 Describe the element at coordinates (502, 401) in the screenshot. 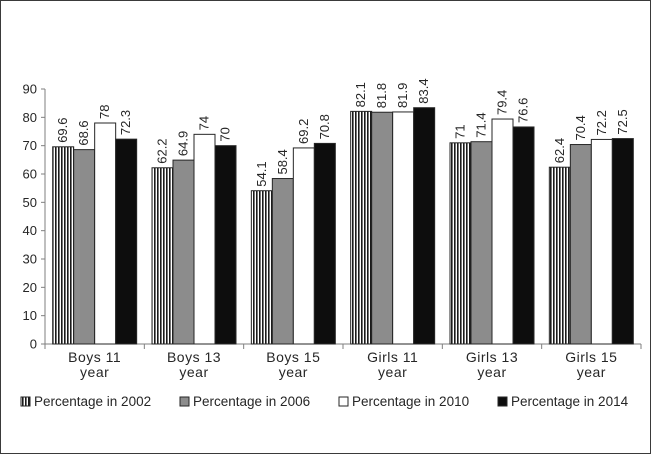

I see `legend-swatch-black` at that location.